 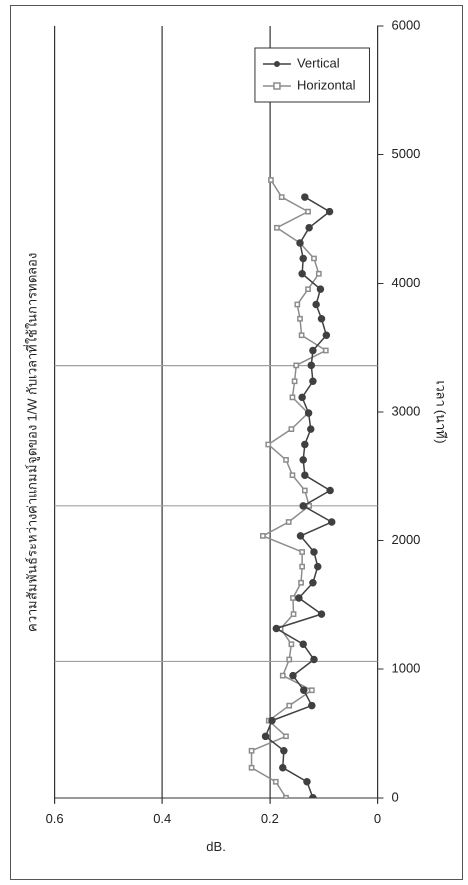 What do you see at coordinates (405, 154) in the screenshot?
I see `y-tick-label: 5000` at bounding box center [405, 154].